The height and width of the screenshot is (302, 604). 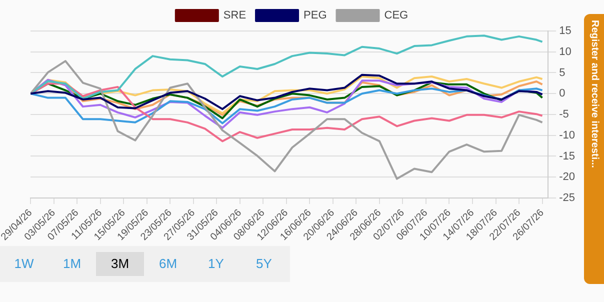 What do you see at coordinates (120, 264) in the screenshot?
I see `text: 3M` at bounding box center [120, 264].